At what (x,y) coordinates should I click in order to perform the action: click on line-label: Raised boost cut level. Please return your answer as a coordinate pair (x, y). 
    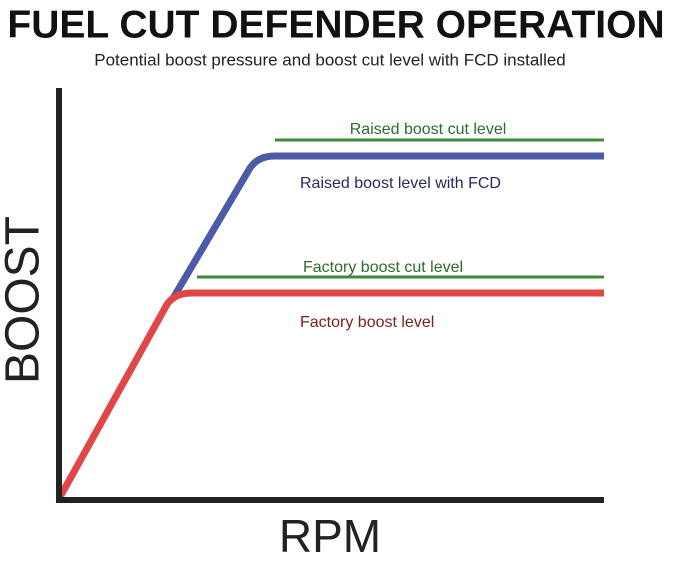
    Looking at the image, I should click on (428, 129).